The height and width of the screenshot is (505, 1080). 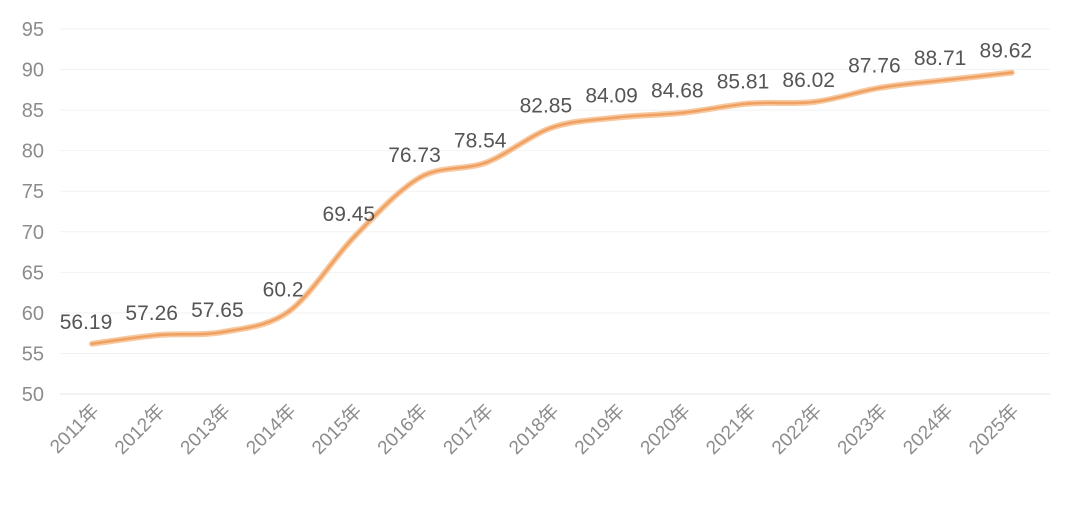 I want to click on y-tick-label: 60, so click(x=33, y=314).